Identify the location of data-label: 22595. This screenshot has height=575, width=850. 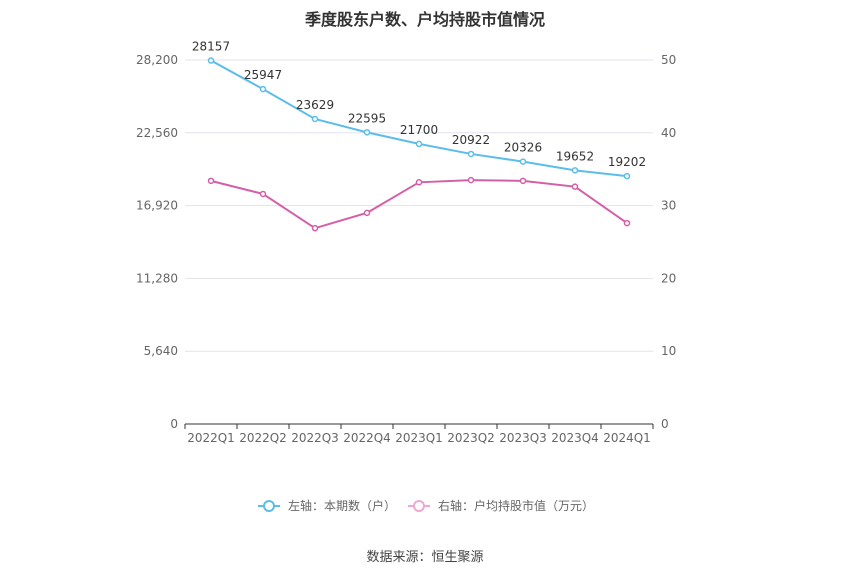
(367, 118).